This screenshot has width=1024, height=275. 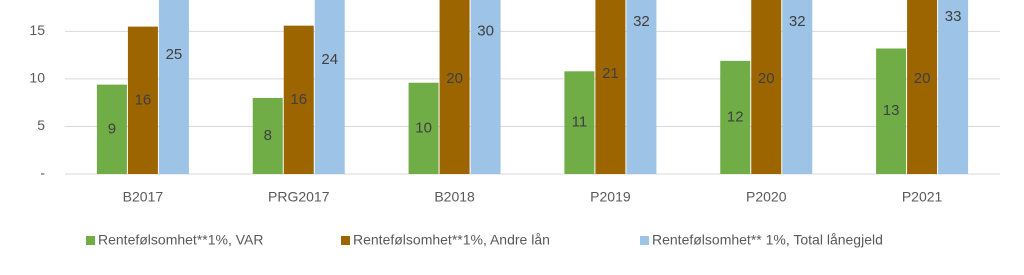 What do you see at coordinates (767, 240) in the screenshot?
I see `legend-label: Rentefølsomhet** 1%, Total lånegjeld` at bounding box center [767, 240].